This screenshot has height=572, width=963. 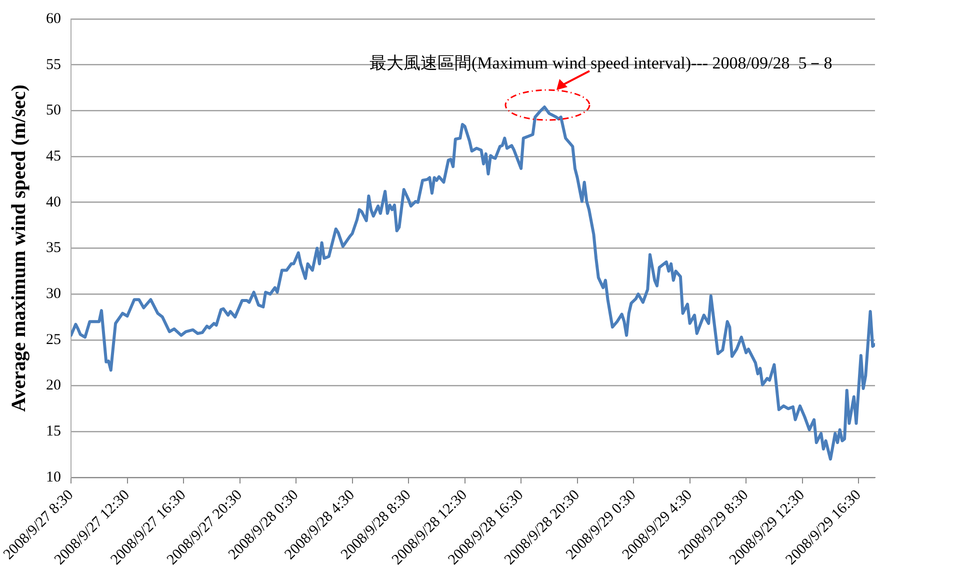 What do you see at coordinates (53, 202) in the screenshot?
I see `y-tick-label: 40` at bounding box center [53, 202].